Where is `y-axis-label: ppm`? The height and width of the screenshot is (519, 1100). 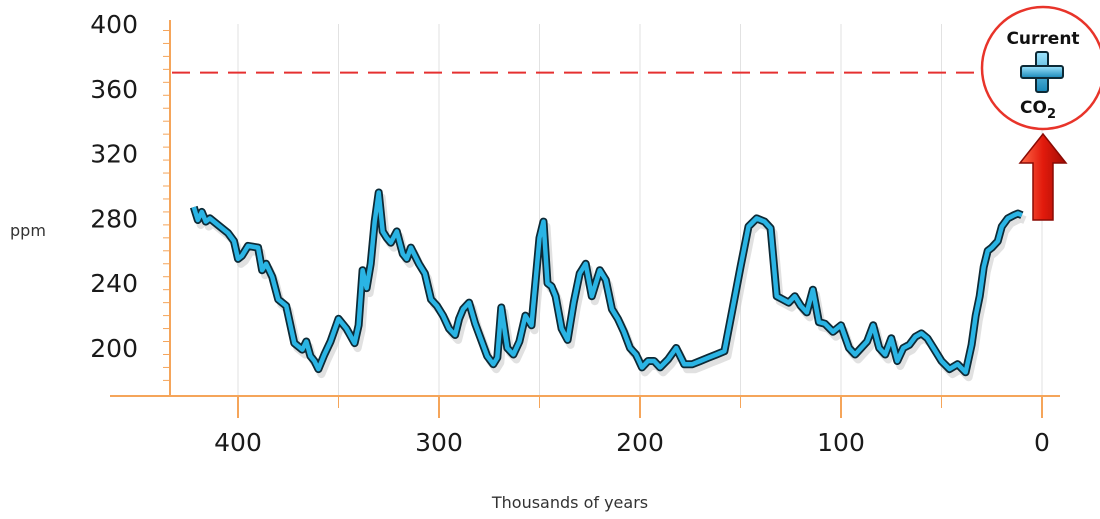
y-axis-label: ppm is located at coordinates (28, 230).